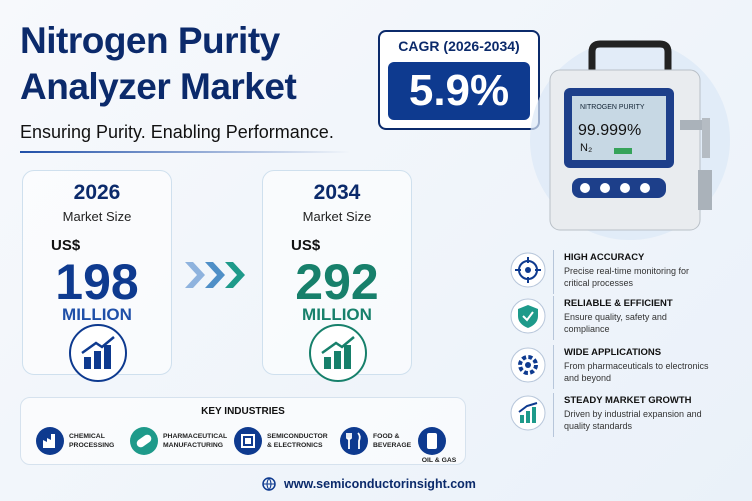 The width and height of the screenshot is (752, 501). What do you see at coordinates (586, 148) in the screenshot?
I see `screen-gas: N₂` at bounding box center [586, 148].